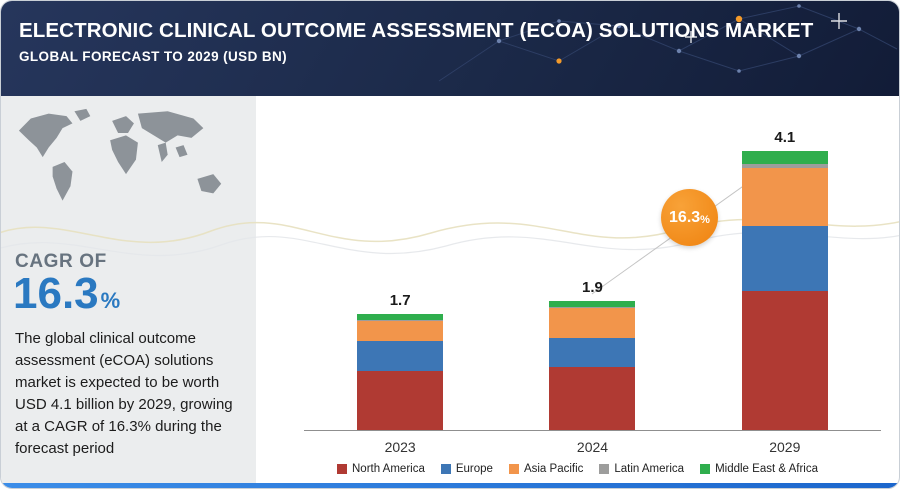 The image size is (900, 489). I want to click on cagr-growth-badge: 16.3%, so click(689, 217).